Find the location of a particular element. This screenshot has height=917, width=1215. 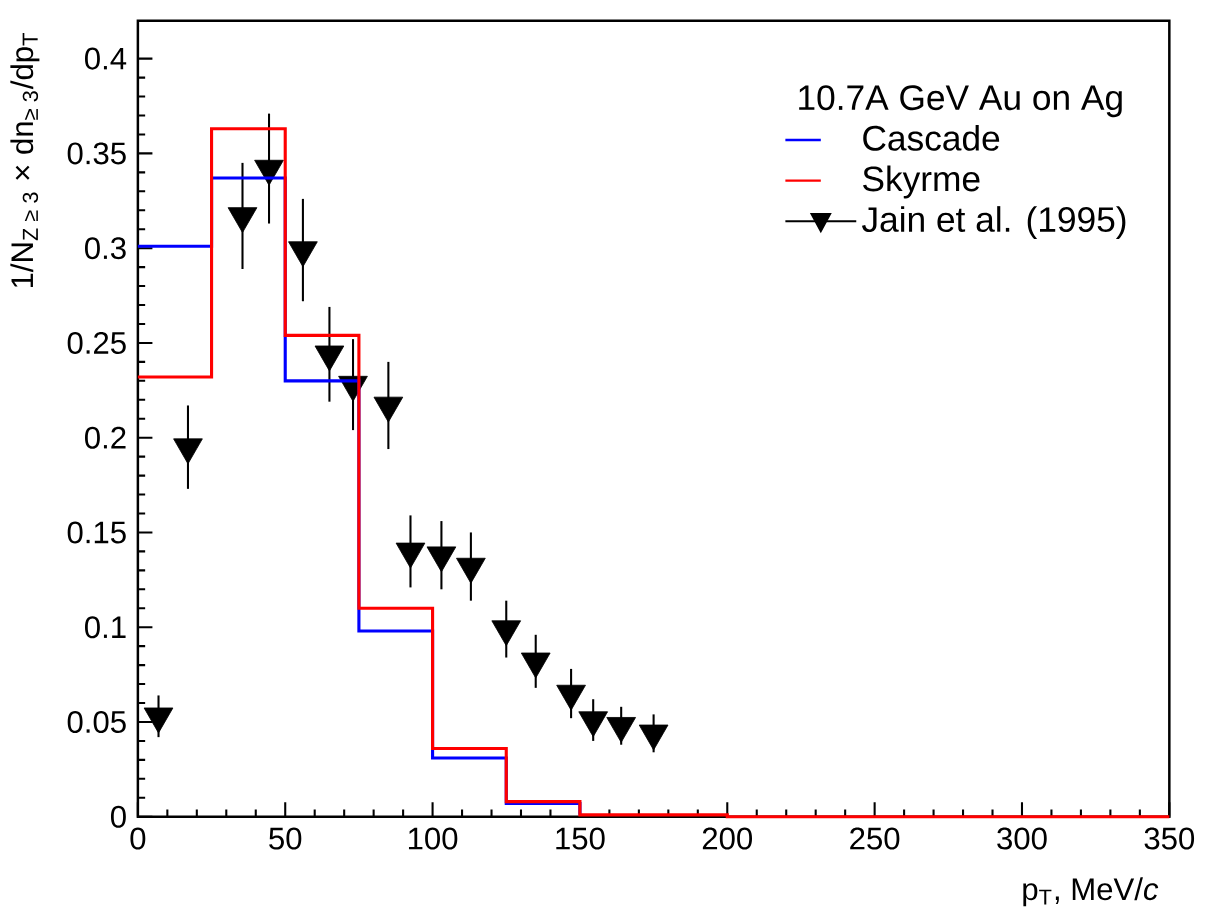

legend-title: 10.7A GeV Au on Ag is located at coordinates (960, 101).